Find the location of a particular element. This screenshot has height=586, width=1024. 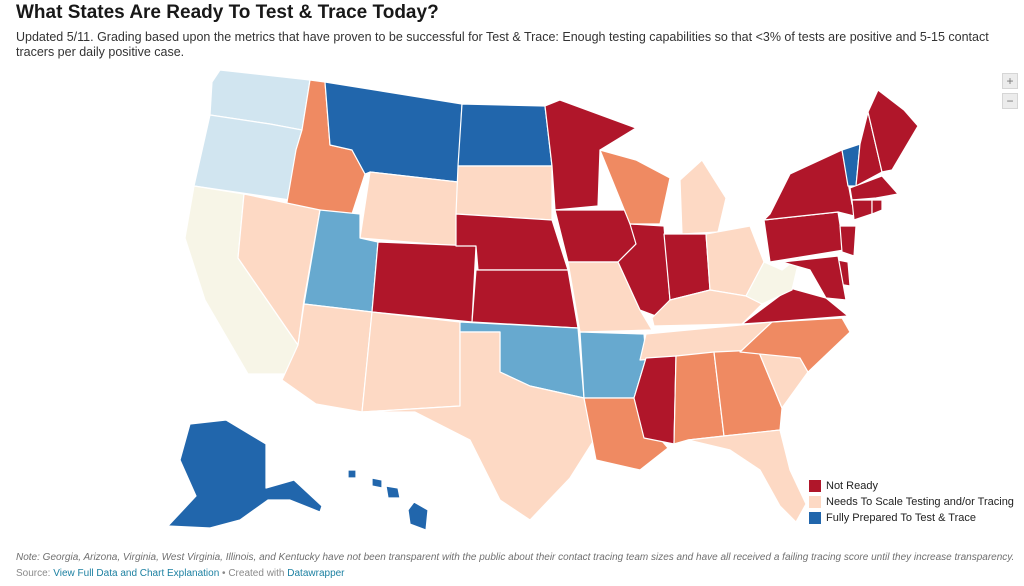

state-WV is located at coordinates (773, 280).